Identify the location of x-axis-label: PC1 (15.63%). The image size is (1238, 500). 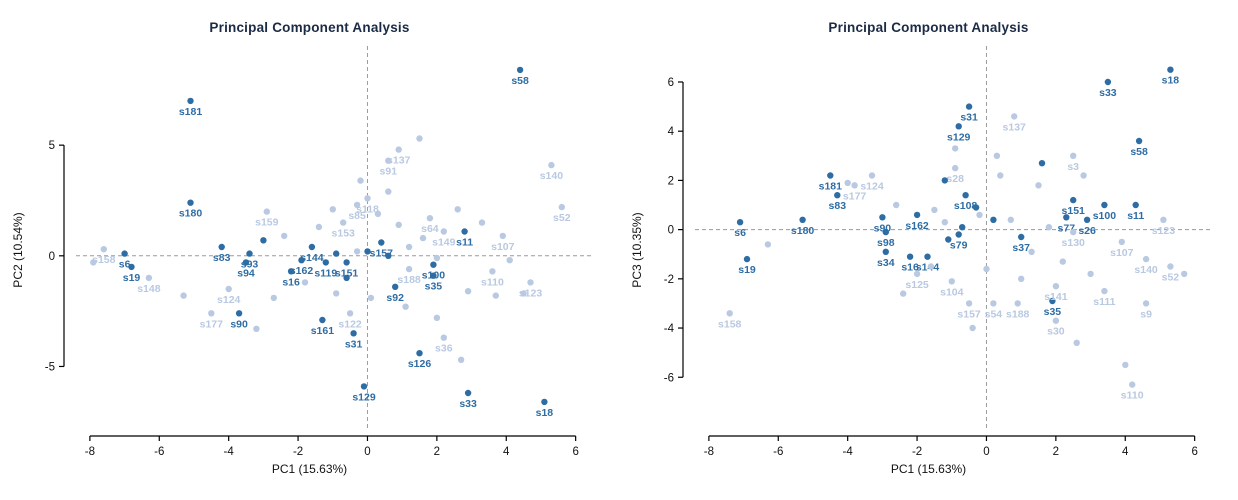
(309, 469).